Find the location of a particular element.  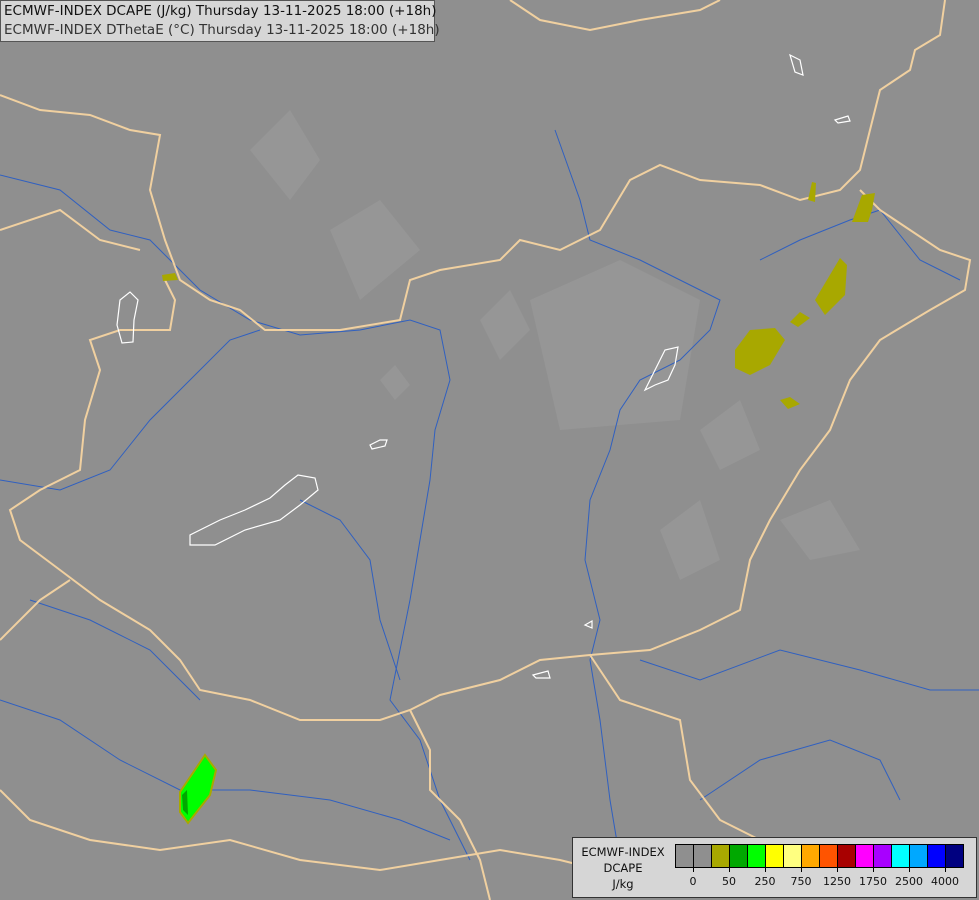

legend-ticks: 0 50 250 750 1250 1750 2500 4000 is located at coordinates (820, 880).